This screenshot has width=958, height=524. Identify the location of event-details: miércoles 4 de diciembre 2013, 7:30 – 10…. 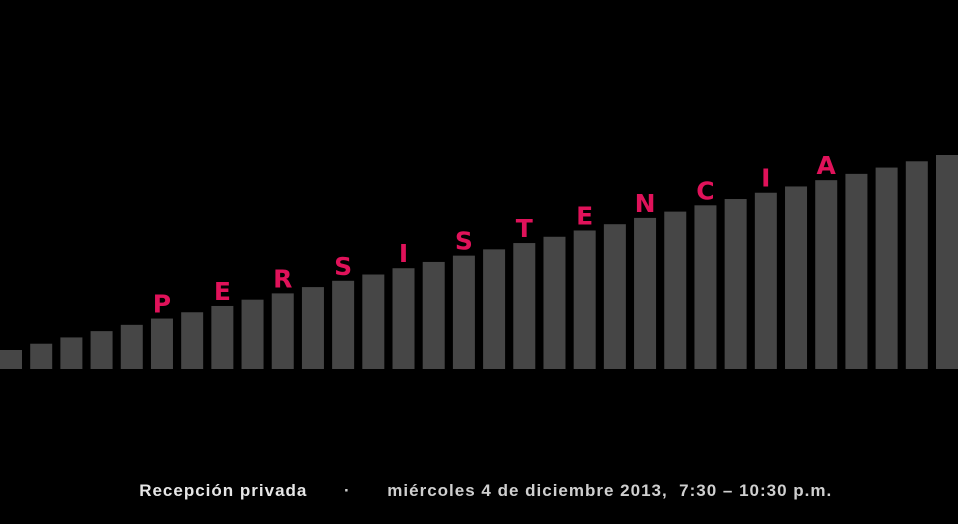
(609, 490).